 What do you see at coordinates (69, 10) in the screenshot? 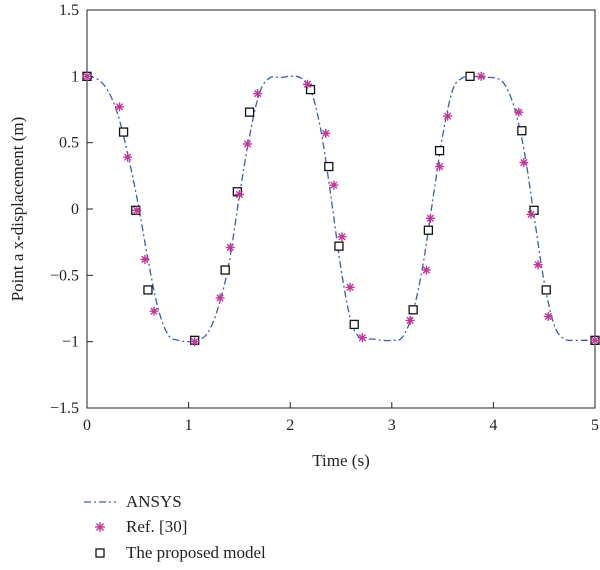
I see `y-tick-label: 1.5` at bounding box center [69, 10].